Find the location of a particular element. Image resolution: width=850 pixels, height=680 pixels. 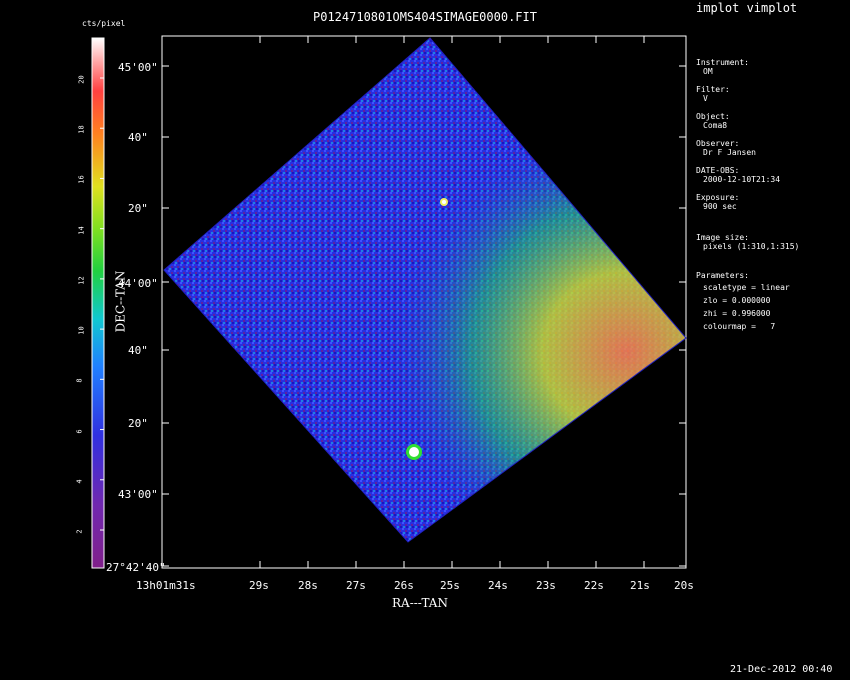

info-value: pixels (1:310,1:315) is located at coordinates (751, 246).